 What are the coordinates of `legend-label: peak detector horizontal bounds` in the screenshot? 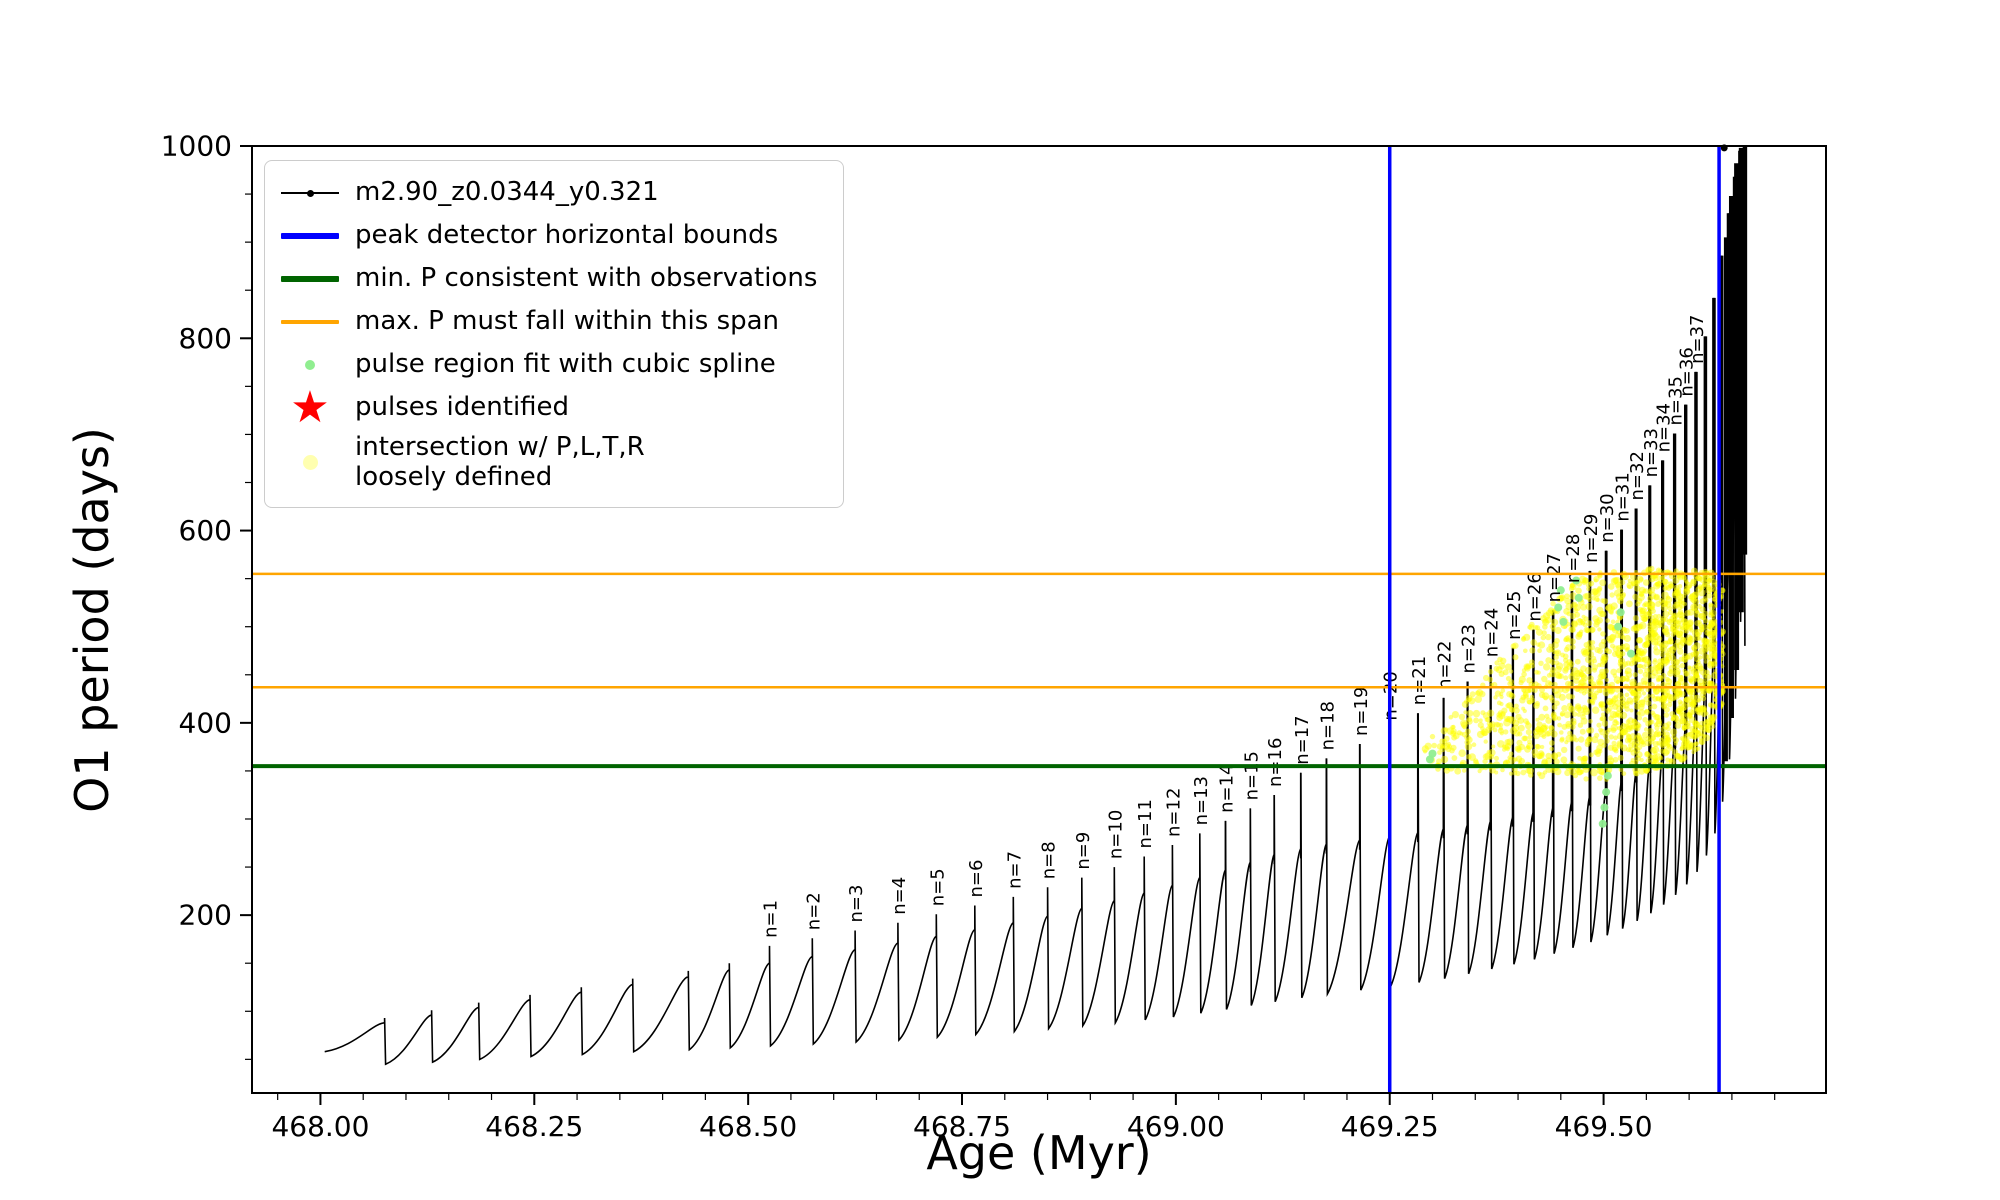 It's located at (567, 235).